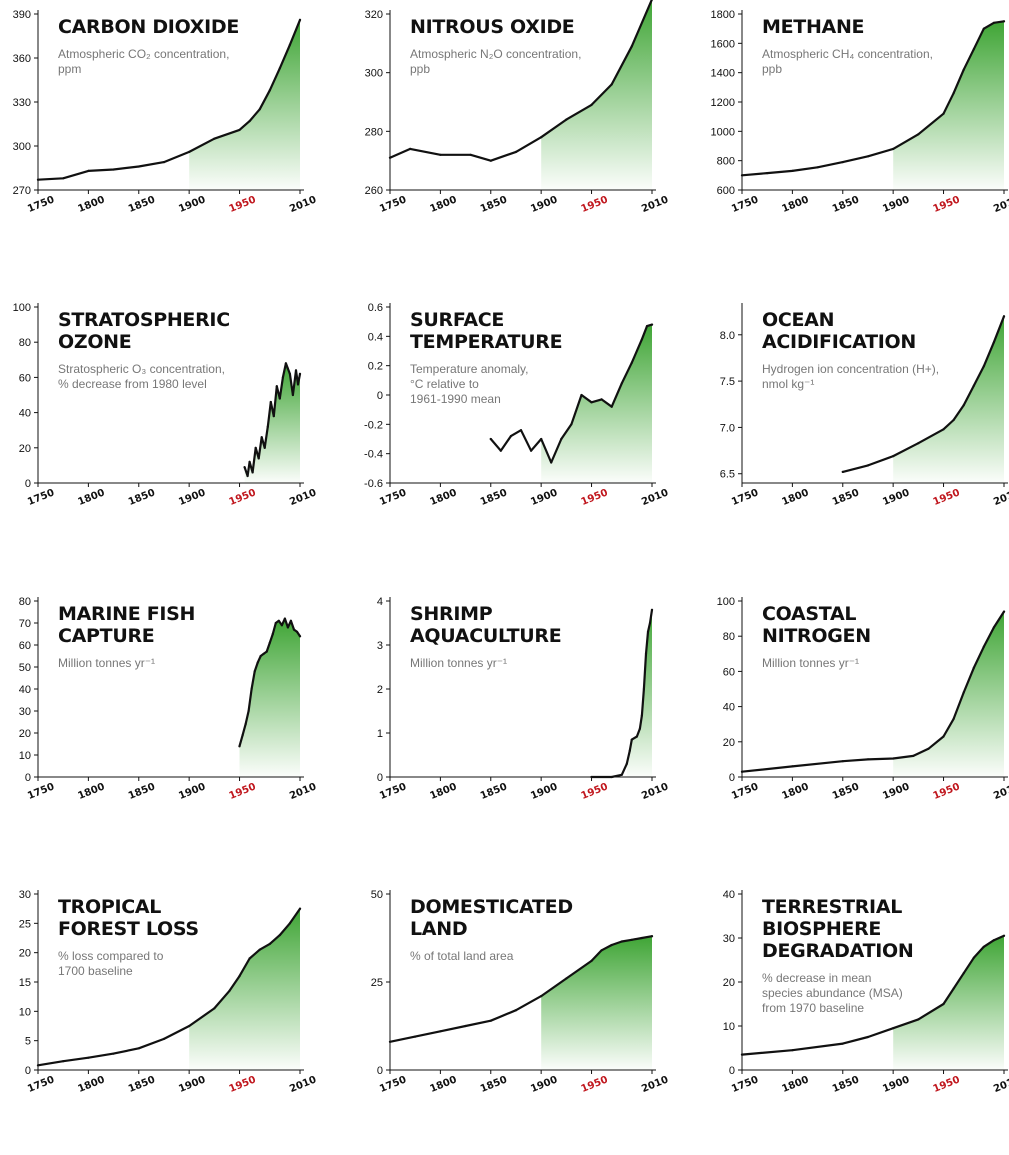 This screenshot has width=1009, height=1155. What do you see at coordinates (727, 382) in the screenshot?
I see `y-tick-label: 7.5` at bounding box center [727, 382].